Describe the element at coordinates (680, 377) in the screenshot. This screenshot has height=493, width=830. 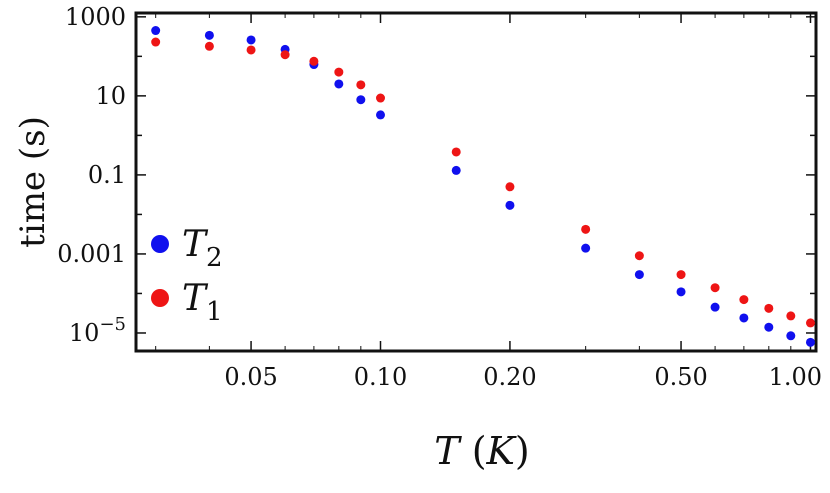
I see `x-tick-label: 0.50` at that location.